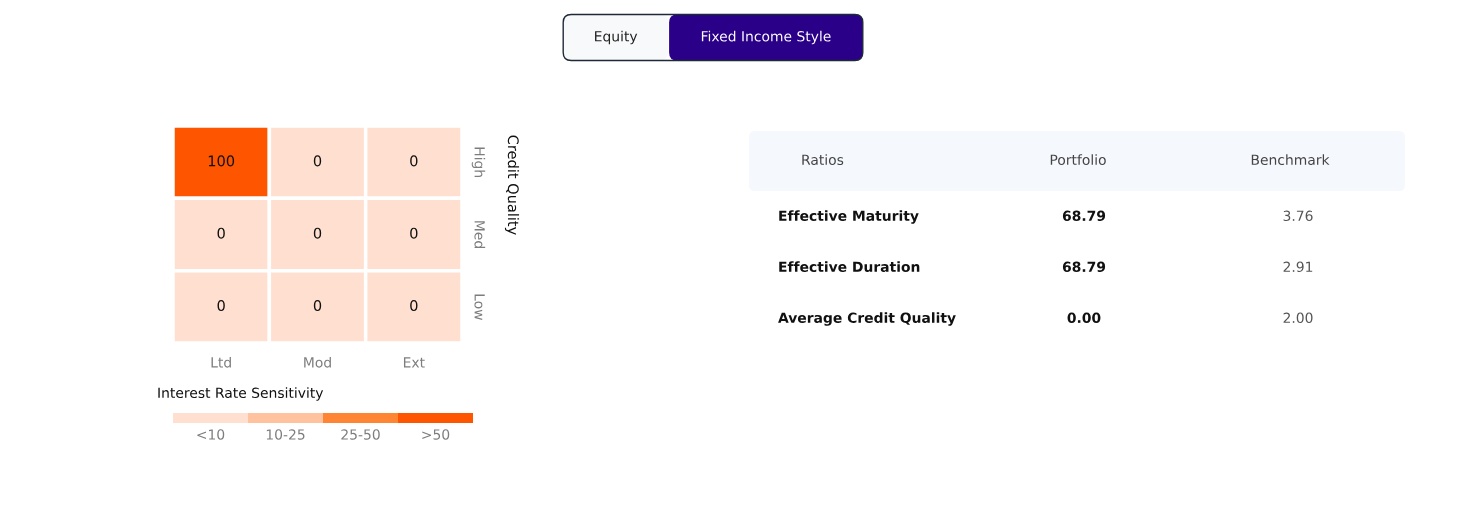 The image size is (1471, 510). I want to click on x-tick-label: Ltd, so click(221, 362).